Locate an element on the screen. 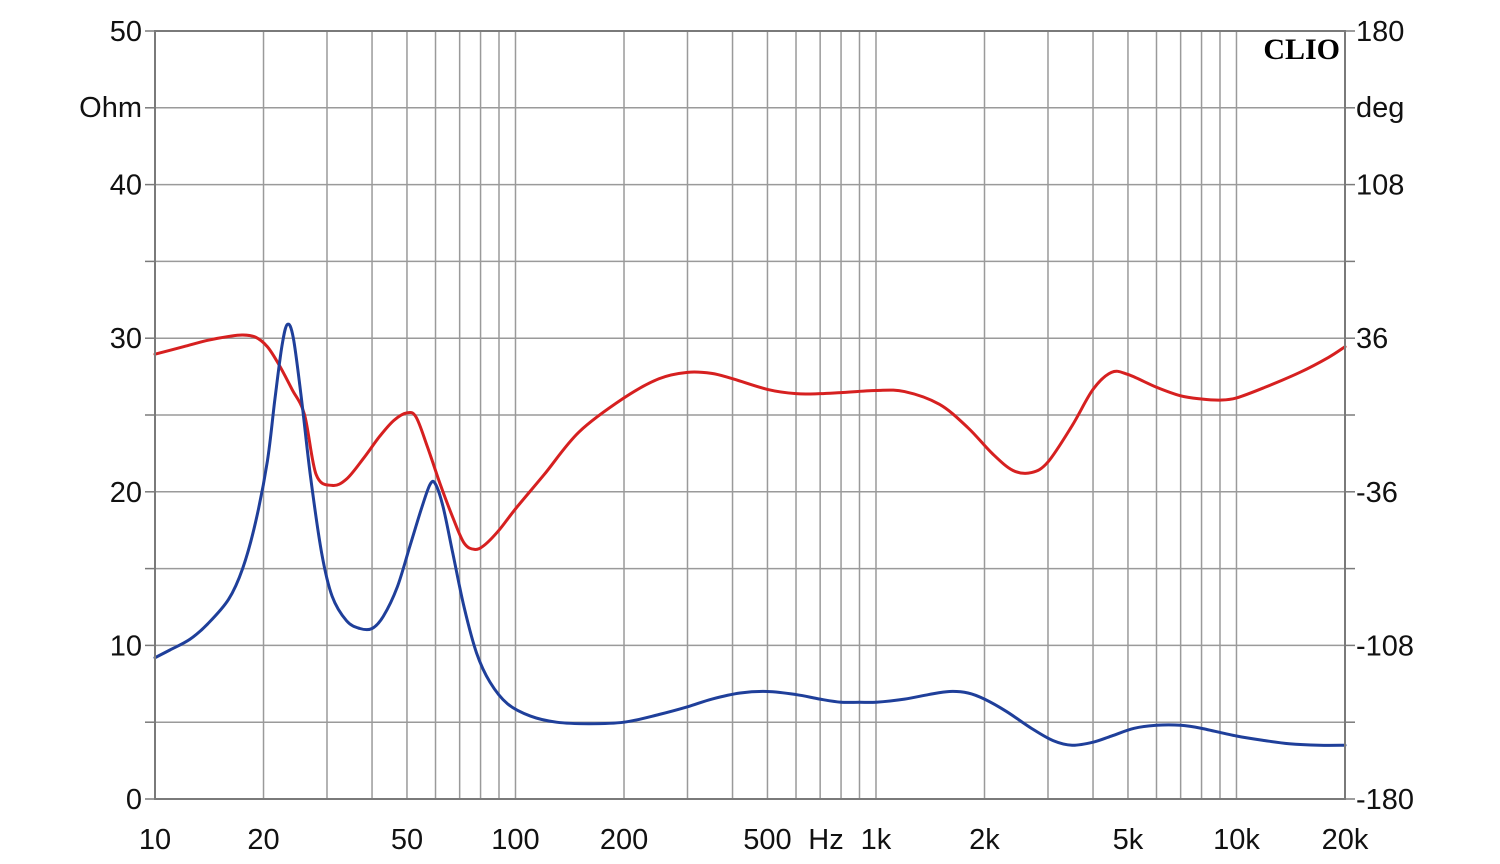 This screenshot has height=864, width=1500. x-unit-label: Hz is located at coordinates (825, 840).